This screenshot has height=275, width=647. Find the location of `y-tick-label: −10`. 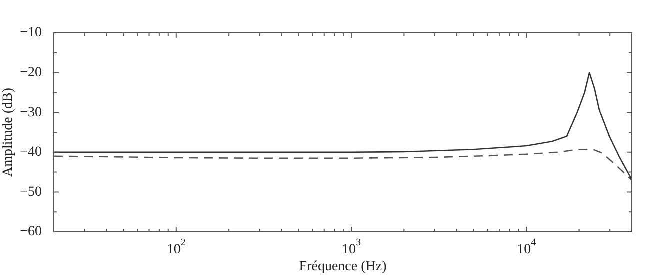

y-tick-label: −10 is located at coordinates (31, 33).